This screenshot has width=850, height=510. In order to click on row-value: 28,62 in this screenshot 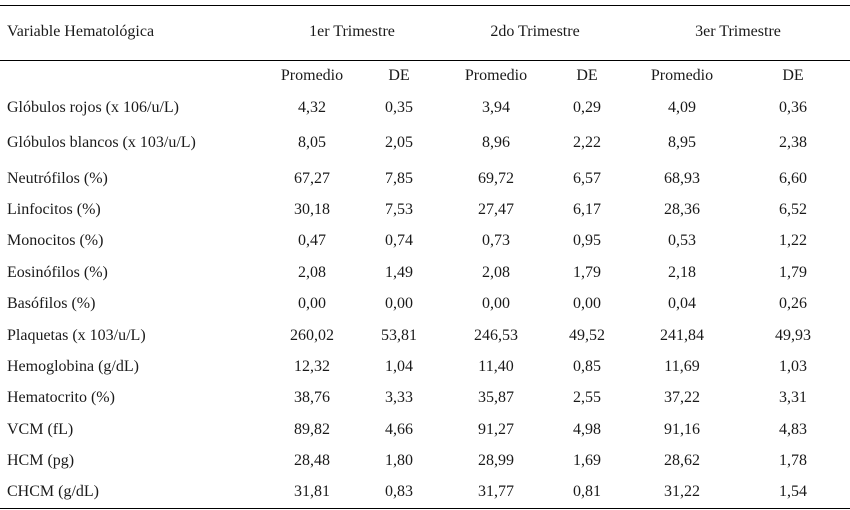, I will do `click(682, 460)`.